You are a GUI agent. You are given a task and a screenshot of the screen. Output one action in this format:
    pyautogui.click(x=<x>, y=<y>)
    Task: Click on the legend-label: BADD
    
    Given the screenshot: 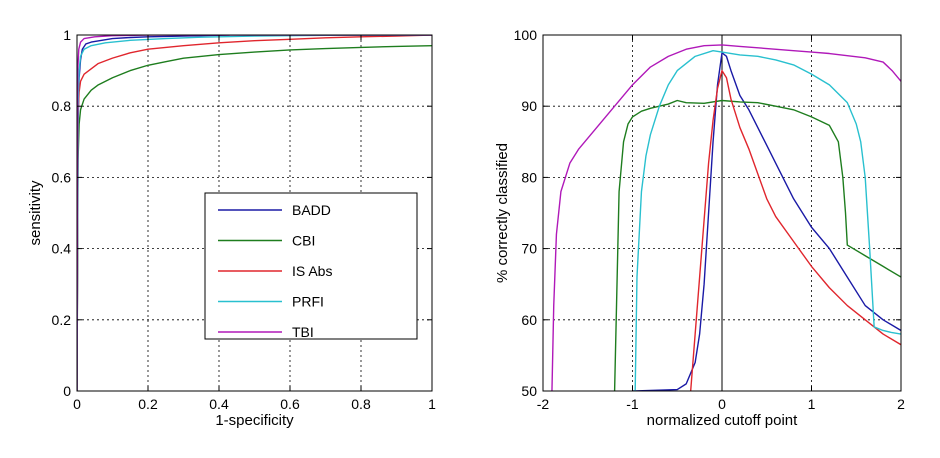 What is the action you would take?
    pyautogui.click(x=311, y=210)
    